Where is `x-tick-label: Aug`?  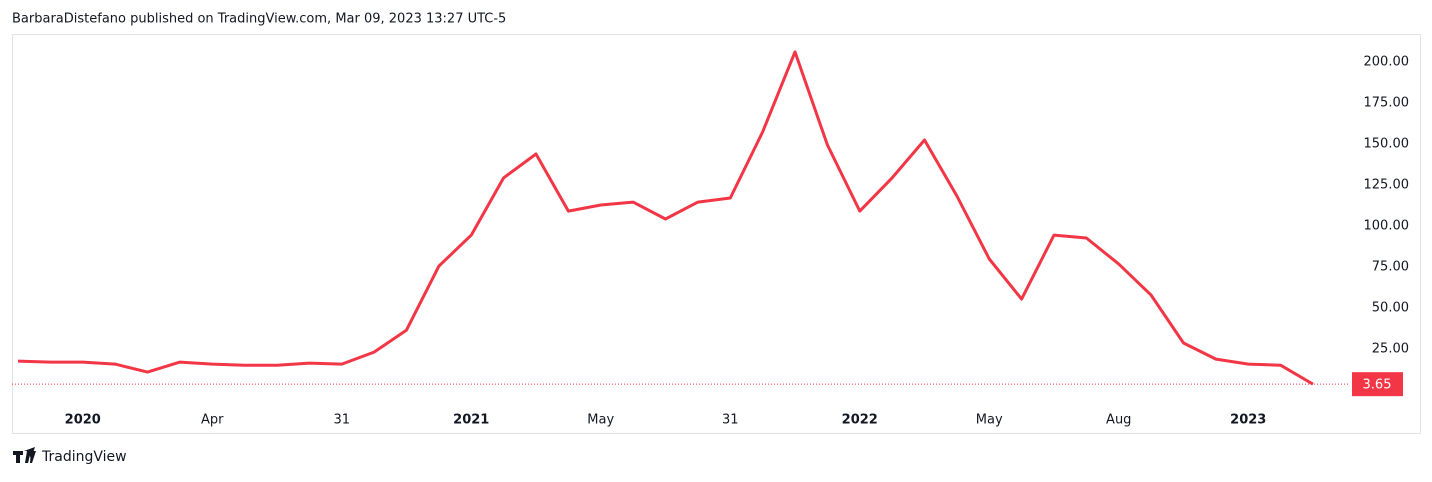
x-tick-label: Aug is located at coordinates (1118, 420).